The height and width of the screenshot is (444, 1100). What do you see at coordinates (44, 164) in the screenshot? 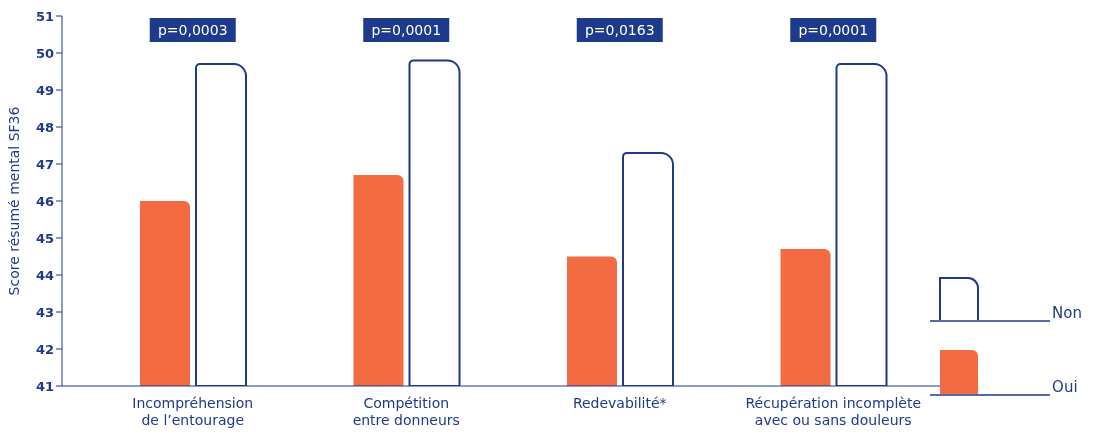
I see `y-tick-label: 47` at bounding box center [44, 164].